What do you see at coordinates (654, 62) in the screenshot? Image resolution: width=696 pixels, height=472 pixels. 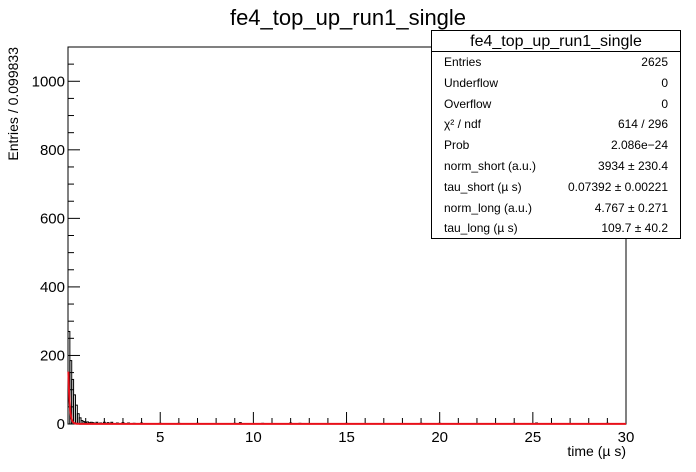 I see `stats-value: 2625` at bounding box center [654, 62].